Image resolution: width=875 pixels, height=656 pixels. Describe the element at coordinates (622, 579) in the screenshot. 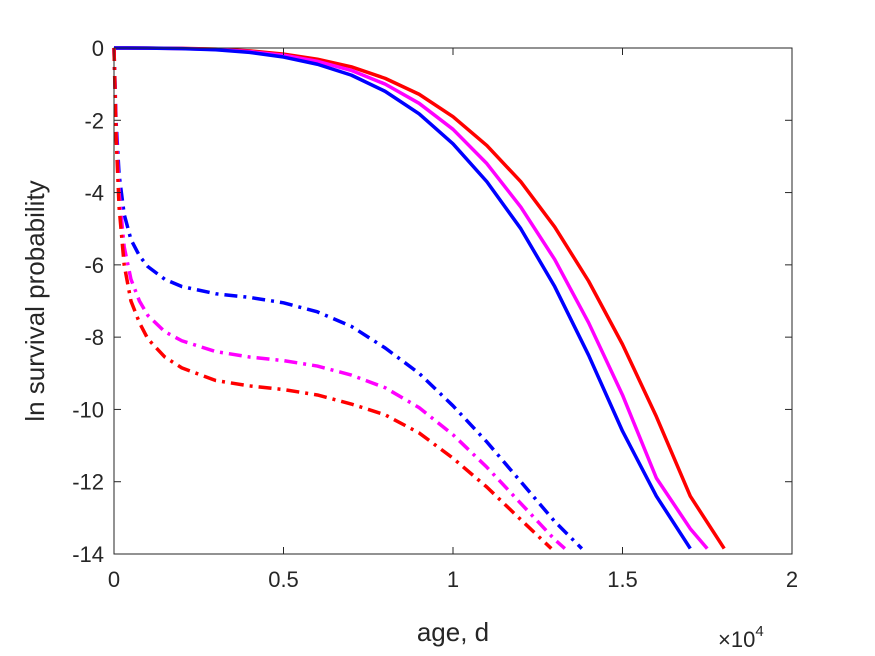

I see `x-tick-label-3: 1.5` at that location.